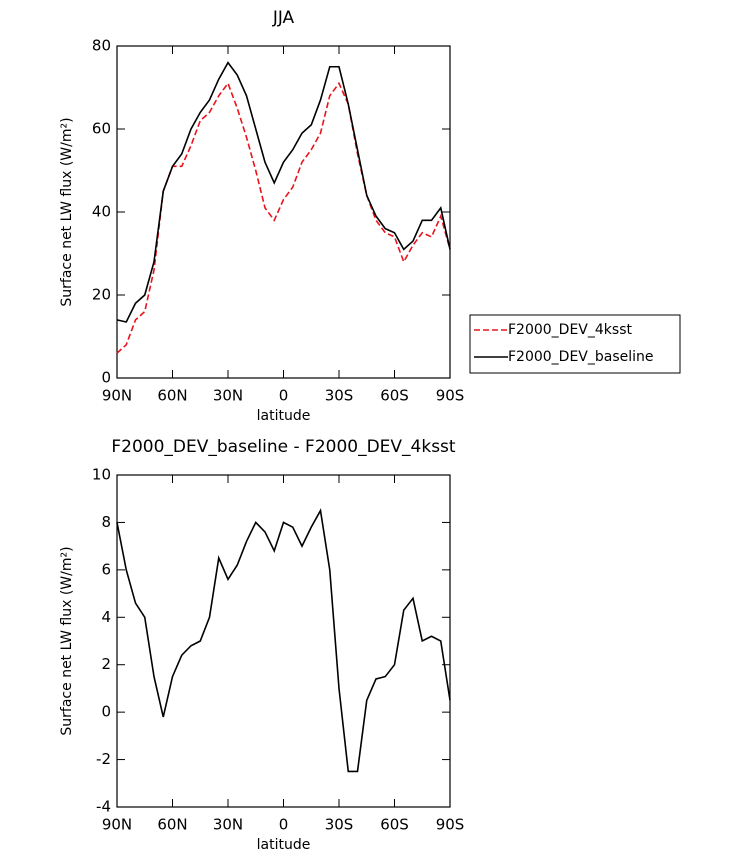 The image size is (733, 866). I want to click on y-tick-label: 10, so click(101, 475).